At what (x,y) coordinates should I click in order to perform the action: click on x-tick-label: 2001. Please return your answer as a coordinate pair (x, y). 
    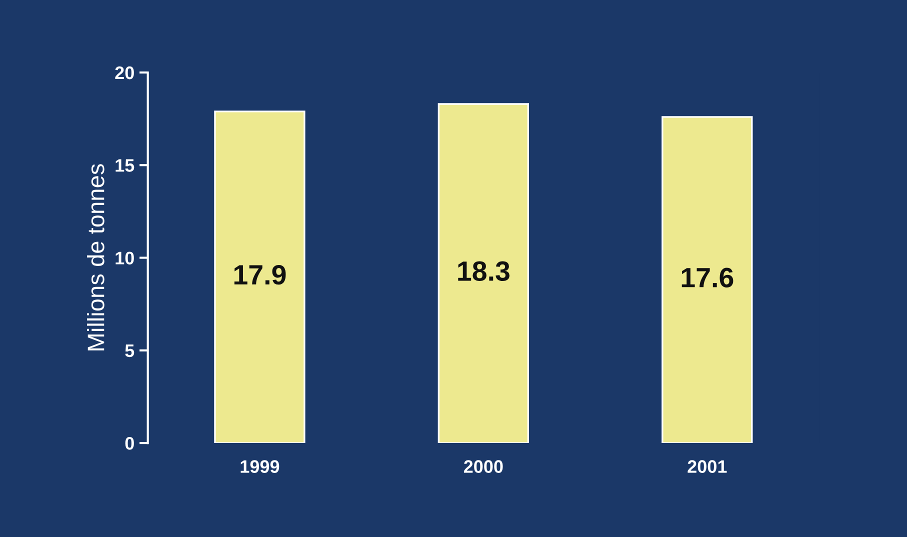
    Looking at the image, I should click on (707, 466).